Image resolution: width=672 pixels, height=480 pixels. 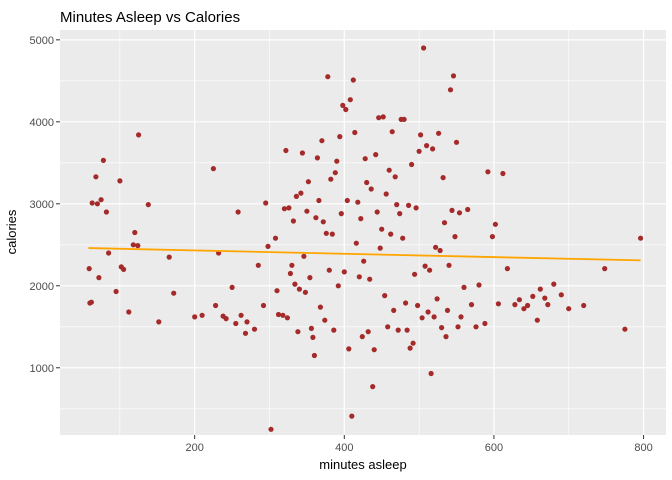 What do you see at coordinates (643, 448) in the screenshot?
I see `x-tick-label: 800` at bounding box center [643, 448].